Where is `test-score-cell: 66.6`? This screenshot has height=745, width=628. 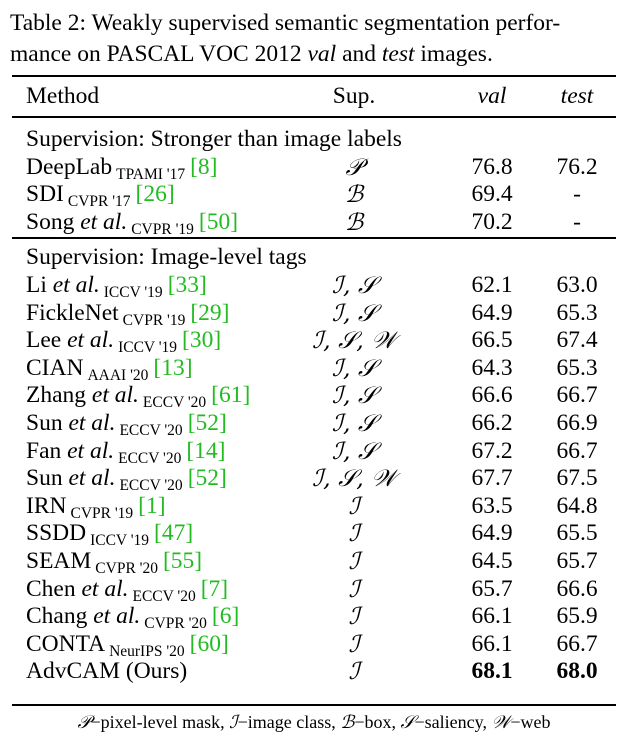 test-score-cell: 66.6 is located at coordinates (577, 588).